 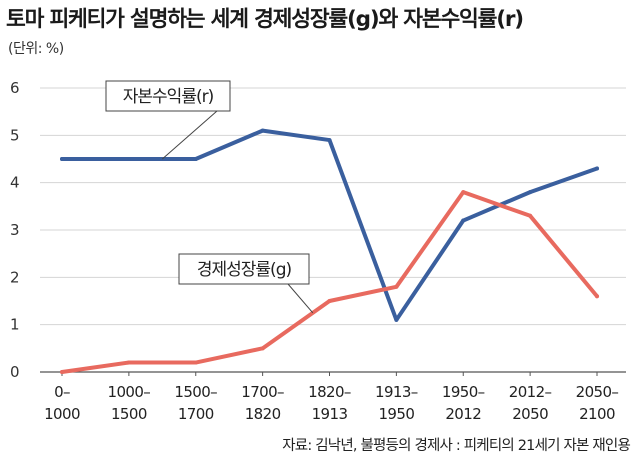 I want to click on economic-growth-callout-leader, so click(x=300, y=298).